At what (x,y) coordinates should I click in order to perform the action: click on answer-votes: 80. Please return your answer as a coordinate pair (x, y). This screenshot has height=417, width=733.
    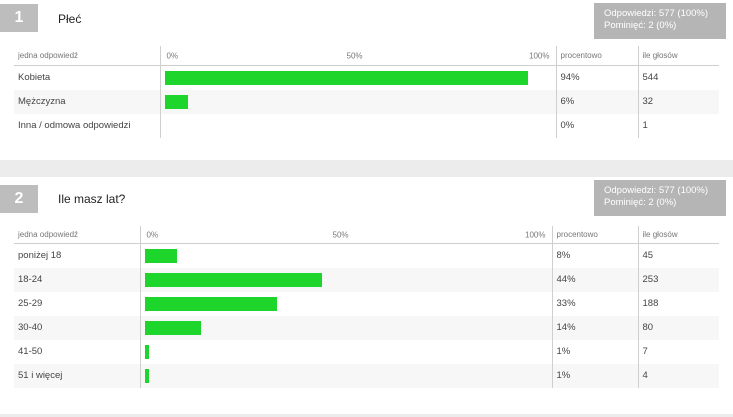
    Looking at the image, I should click on (678, 327).